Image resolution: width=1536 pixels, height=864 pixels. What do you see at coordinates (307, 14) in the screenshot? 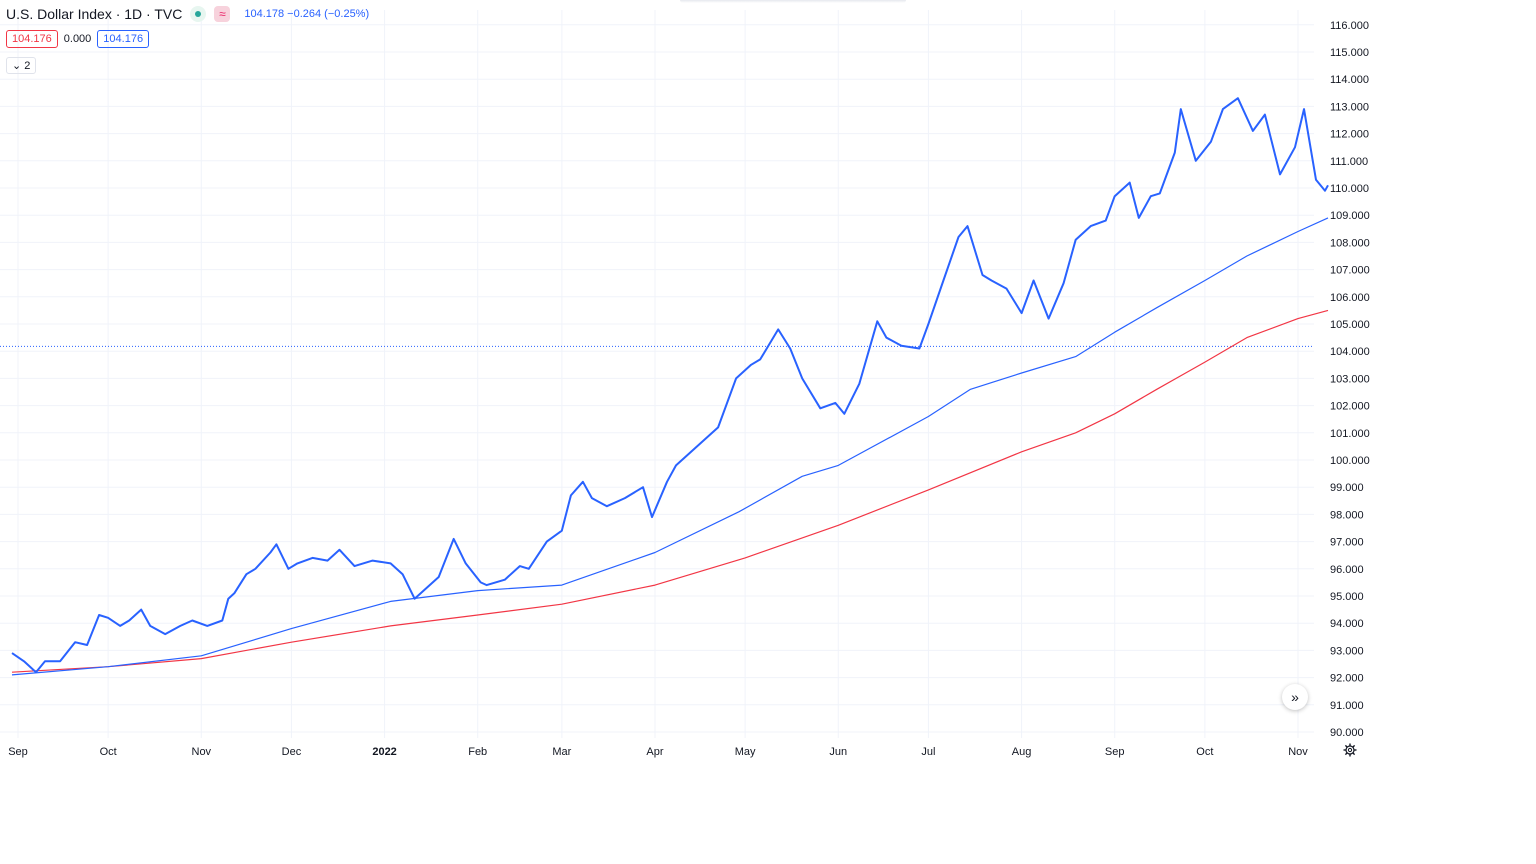
I see `price-quote: 104.178 −0.264 (−0.25%)` at bounding box center [307, 14].